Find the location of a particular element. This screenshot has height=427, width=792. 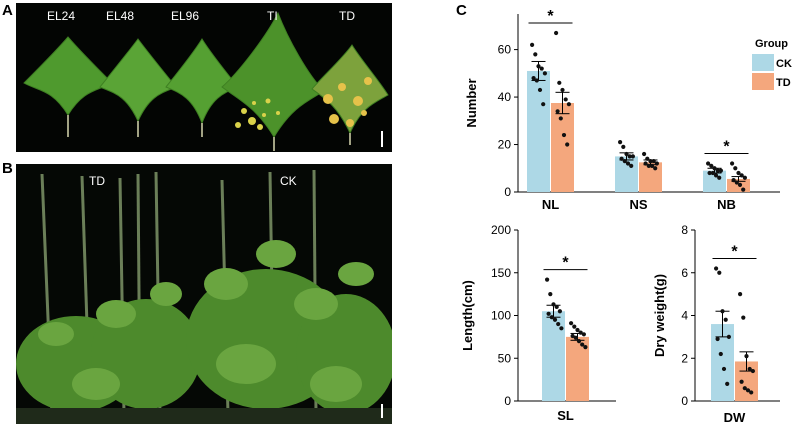

photo-a-label-el48: EL48 is located at coordinates (120, 16).